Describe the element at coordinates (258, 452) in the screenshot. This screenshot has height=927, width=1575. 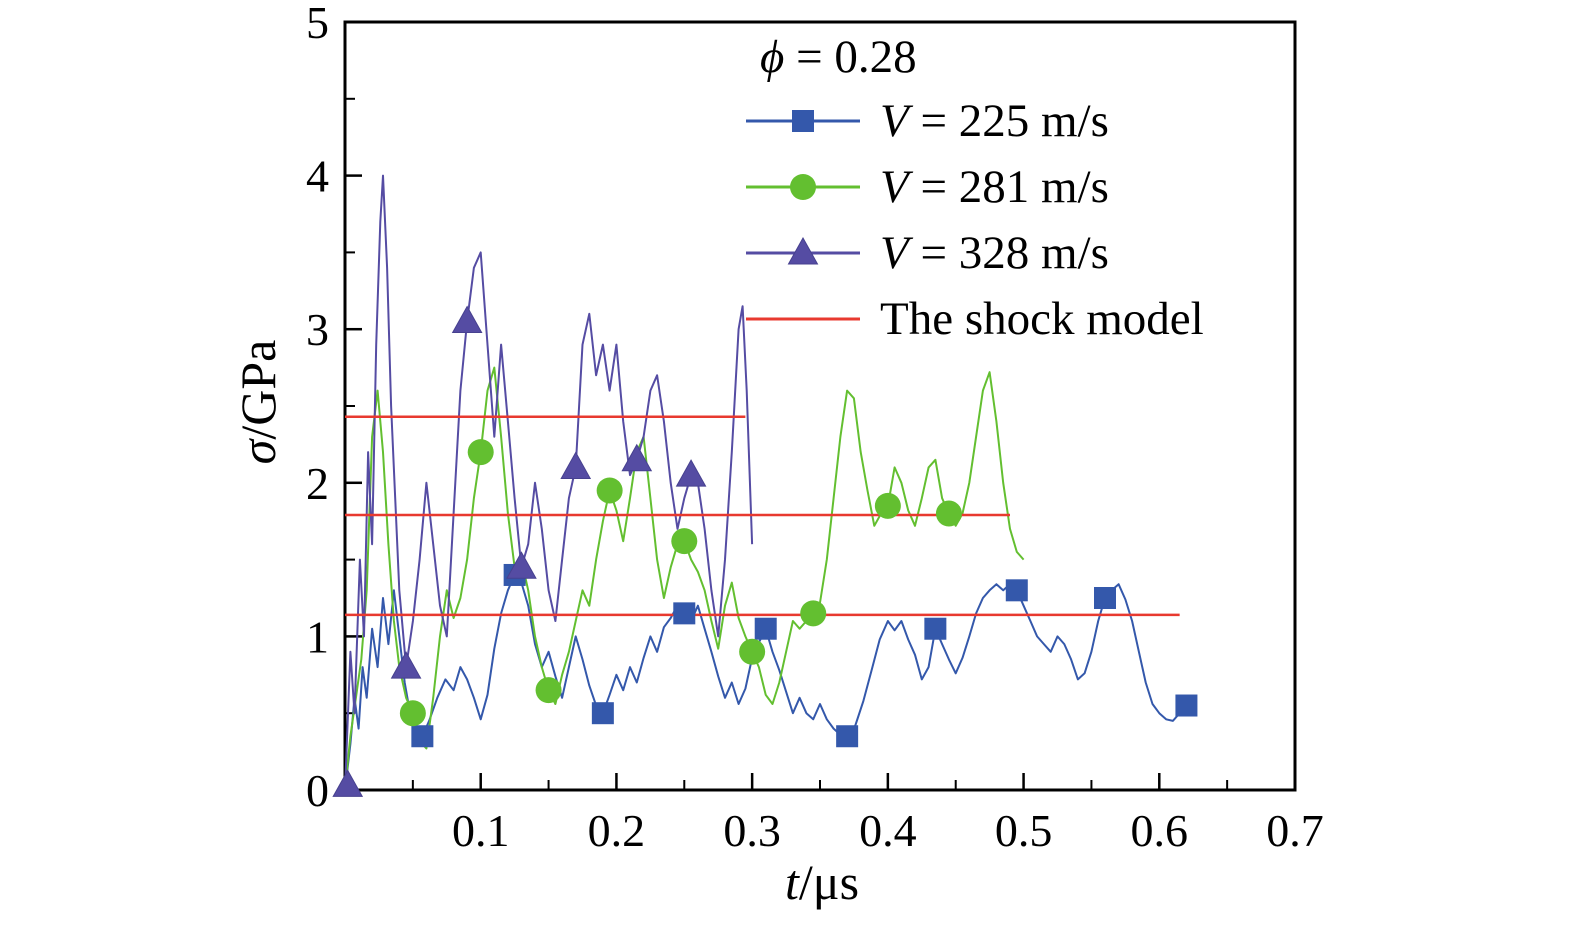
I see `sigma-symbol: σ` at that location.